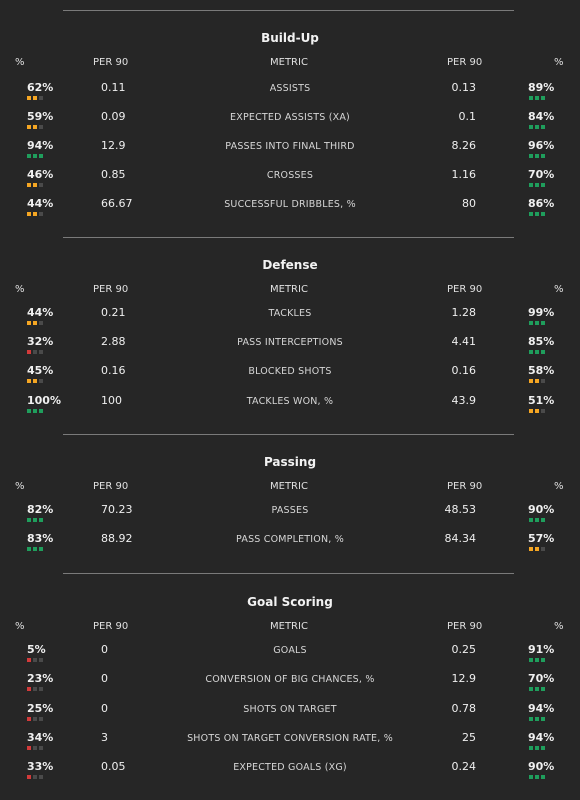 The height and width of the screenshot is (800, 580). Describe the element at coordinates (541, 145) in the screenshot. I see `right-percentile: 96%` at that location.